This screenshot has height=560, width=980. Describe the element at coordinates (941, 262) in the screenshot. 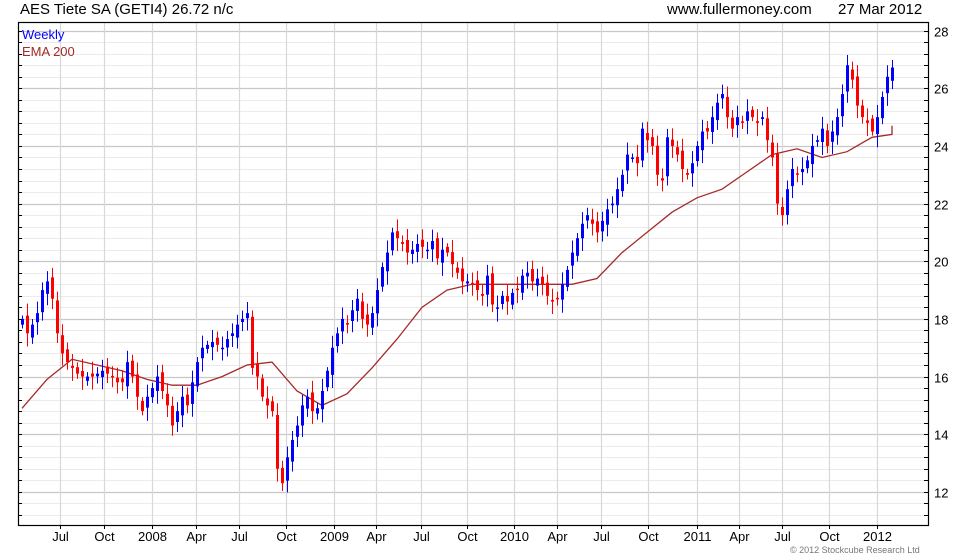

I see `y-tick-label: 20` at that location.